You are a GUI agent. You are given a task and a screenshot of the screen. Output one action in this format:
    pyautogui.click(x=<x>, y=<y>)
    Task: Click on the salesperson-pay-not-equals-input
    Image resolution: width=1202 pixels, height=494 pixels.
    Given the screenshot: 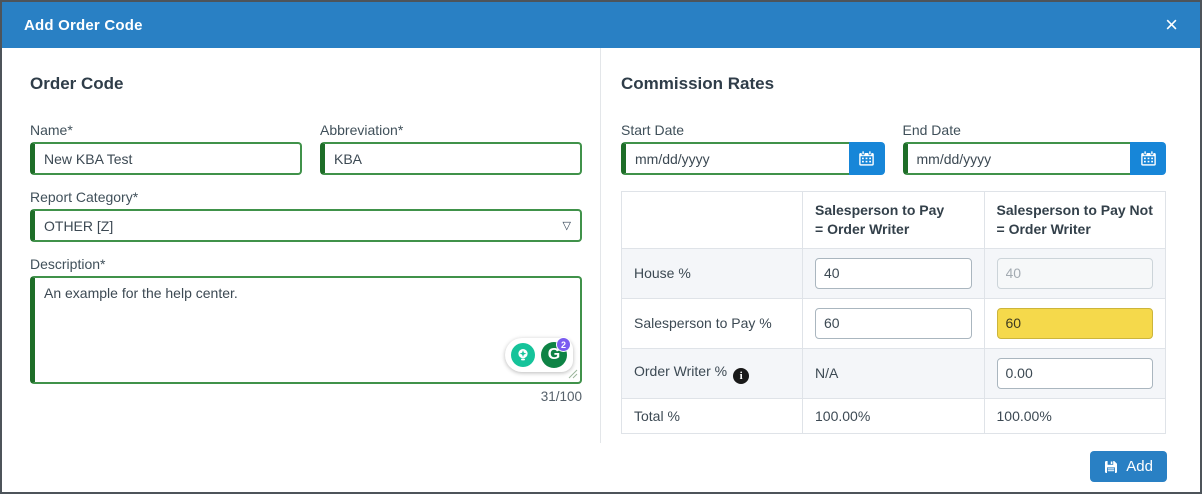 What is the action you would take?
    pyautogui.click(x=1074, y=323)
    